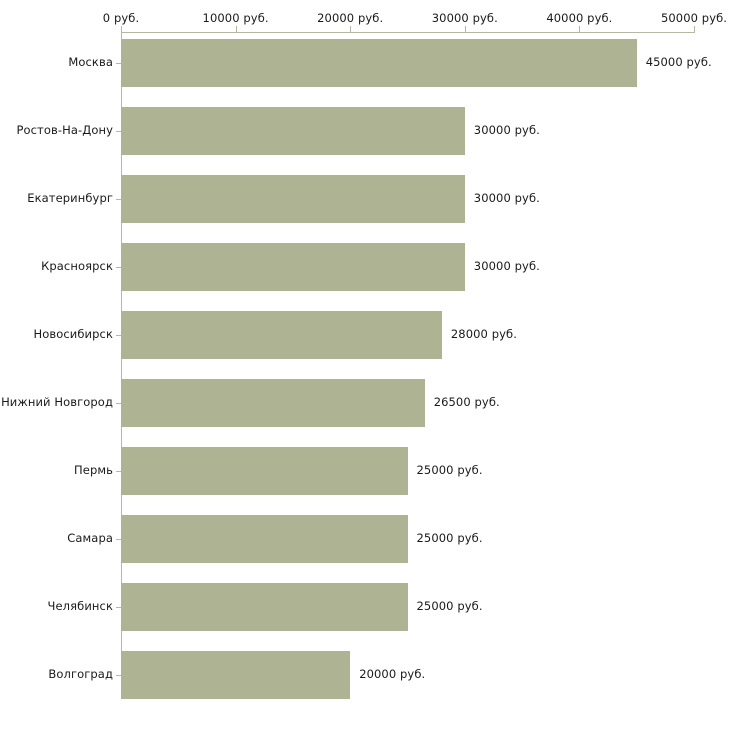 This screenshot has height=730, width=730. Describe the element at coordinates (121, 29) in the screenshot. I see `x-axis-left-cap` at that location.